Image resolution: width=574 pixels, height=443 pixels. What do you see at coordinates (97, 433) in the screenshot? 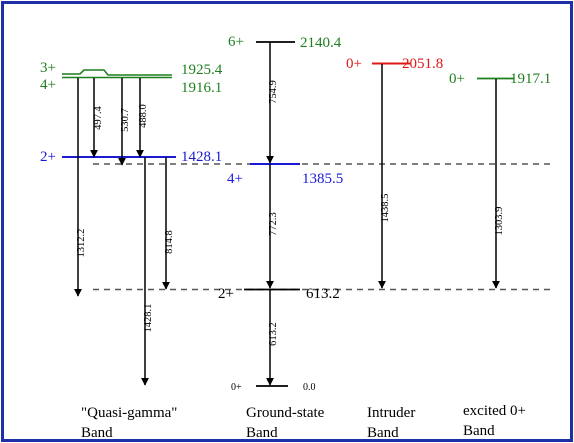
I see `band-caption-quasi-gamma-line2: Band` at bounding box center [97, 433].